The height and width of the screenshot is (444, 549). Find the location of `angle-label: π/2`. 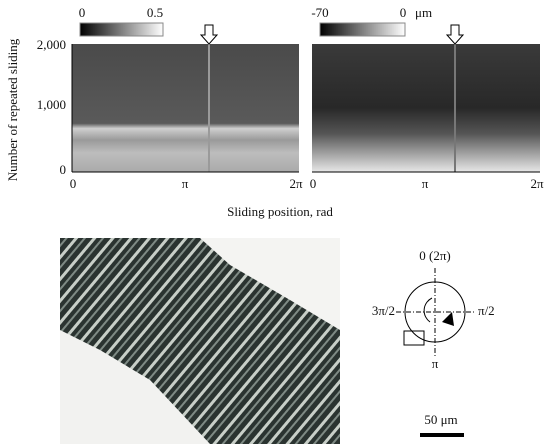

angle-label: π/2 is located at coordinates (486, 310).